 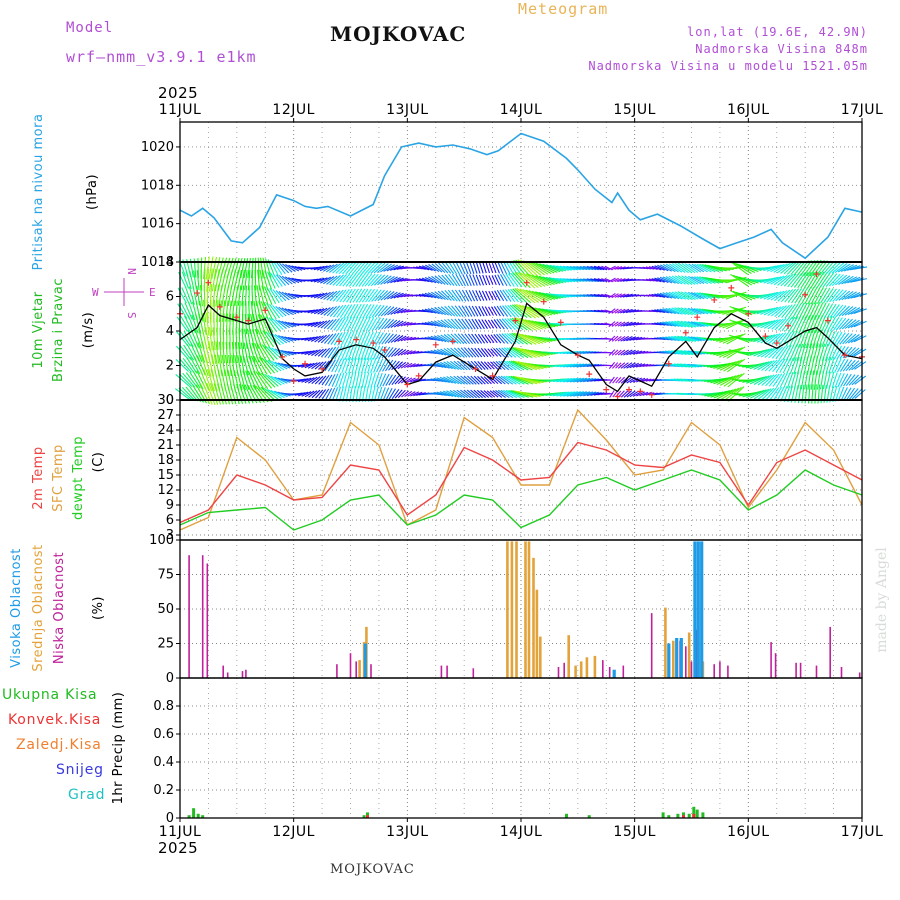 What do you see at coordinates (677, 658) in the screenshot?
I see `high-cloud-bar` at bounding box center [677, 658].